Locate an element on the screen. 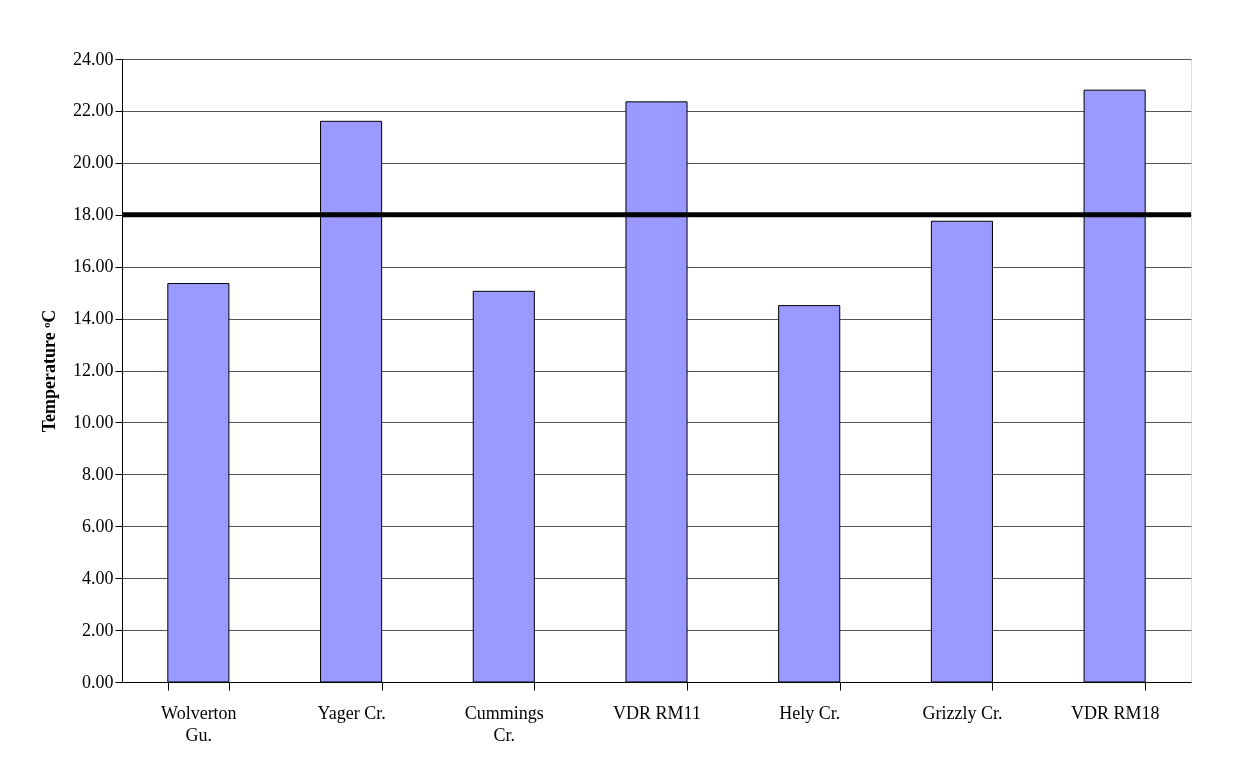 The image size is (1248, 771). x-tick-label: VDR RM11 is located at coordinates (657, 712).